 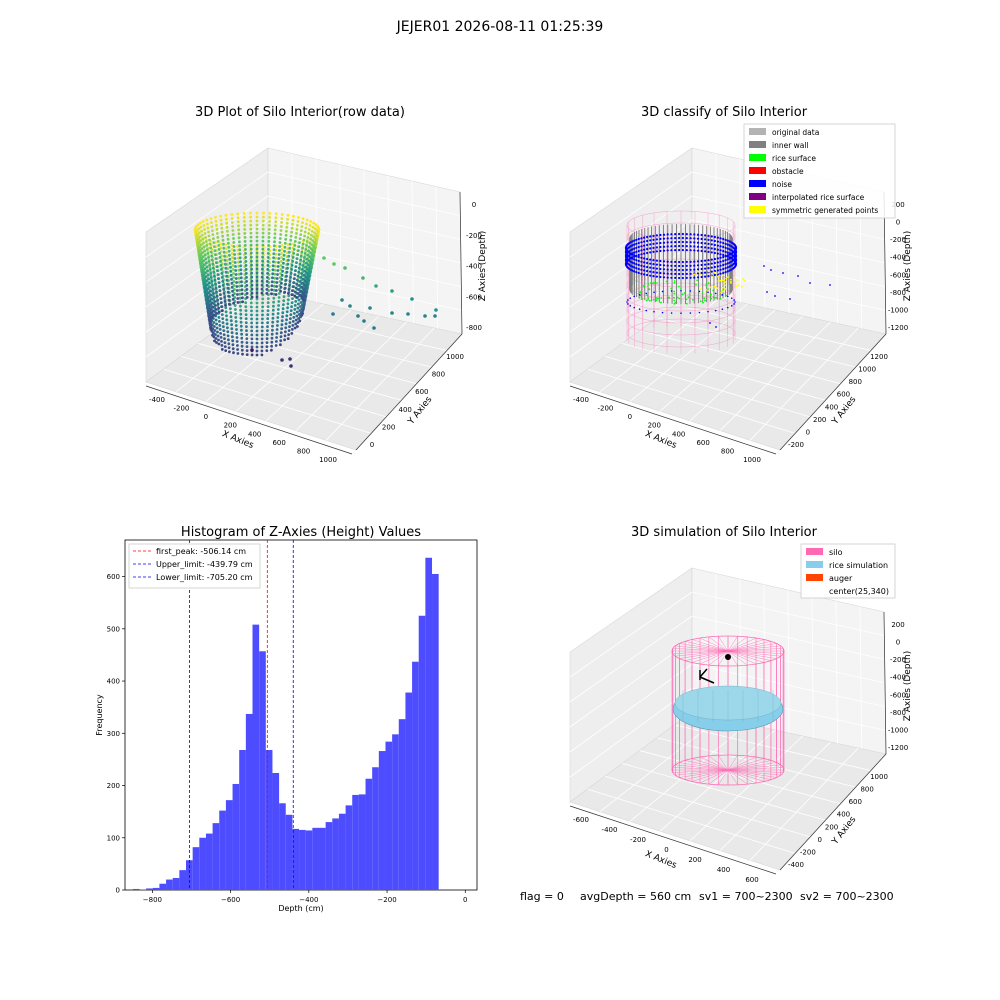 What do you see at coordinates (746, 896) in the screenshot?
I see `footer-sv1: sv1 = 700~2300` at bounding box center [746, 896].